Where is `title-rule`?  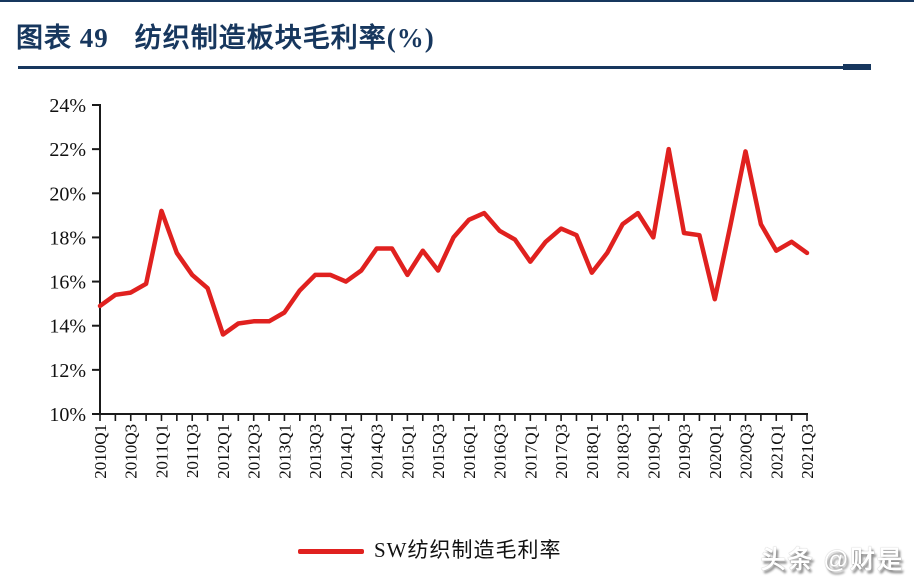
title-rule is located at coordinates (444, 67).